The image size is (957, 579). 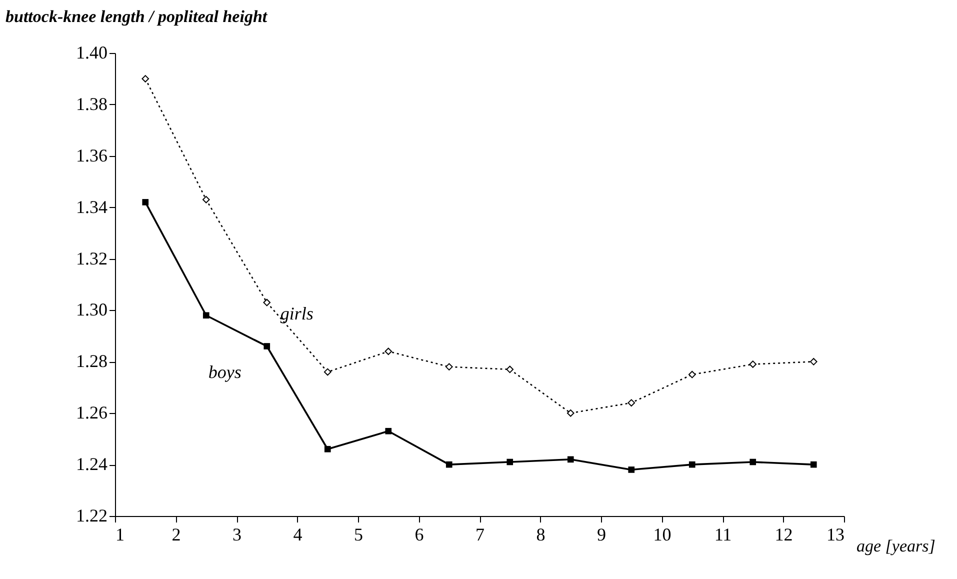 What do you see at coordinates (92, 310) in the screenshot?
I see `y-tick-label: 1.30` at bounding box center [92, 310].